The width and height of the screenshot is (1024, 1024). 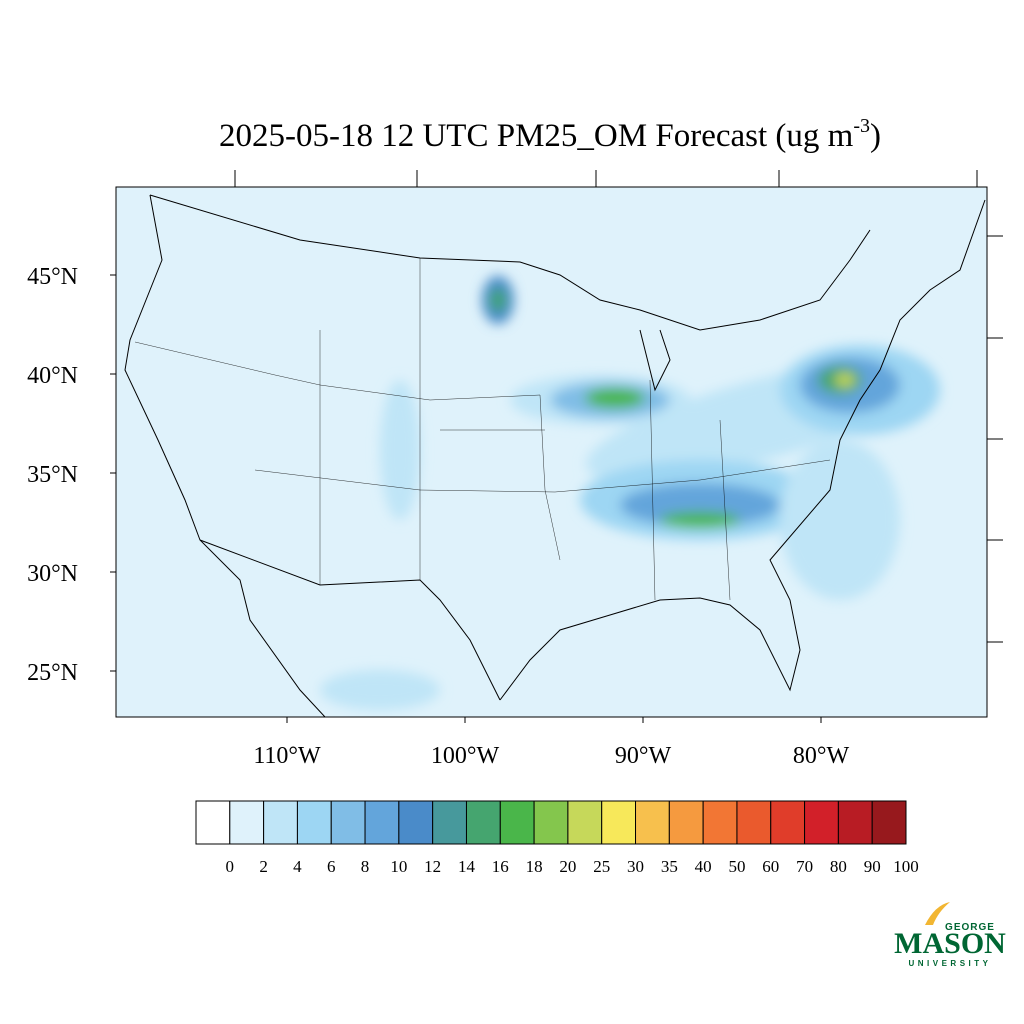 What do you see at coordinates (643, 756) in the screenshot?
I see `lon-label: 90°W` at bounding box center [643, 756].